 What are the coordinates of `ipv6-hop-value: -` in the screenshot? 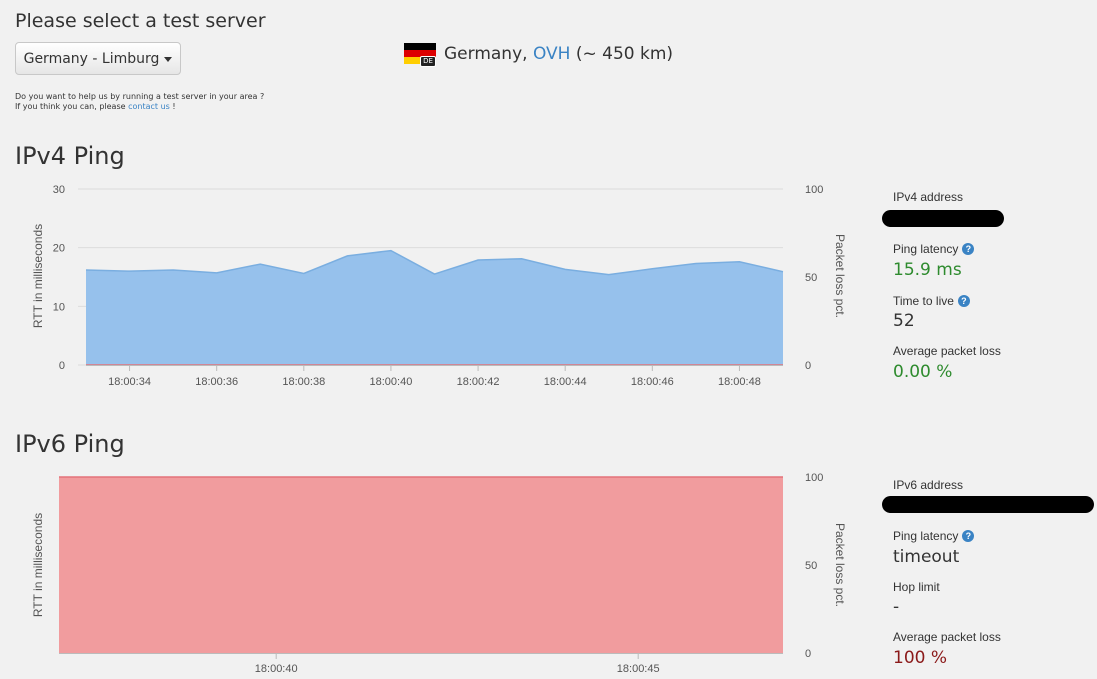 It's located at (896, 607).